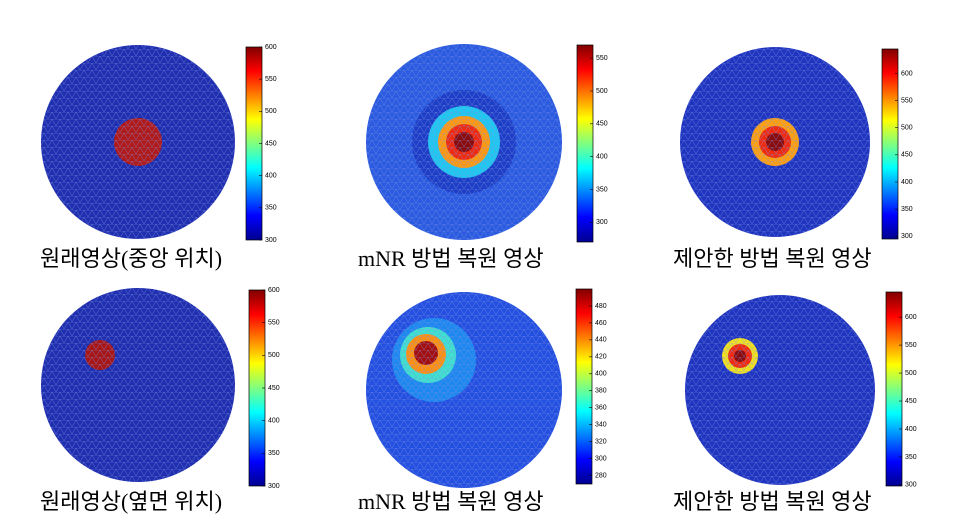  Describe the element at coordinates (601, 391) in the screenshot. I see `tick-label: 380` at that location.